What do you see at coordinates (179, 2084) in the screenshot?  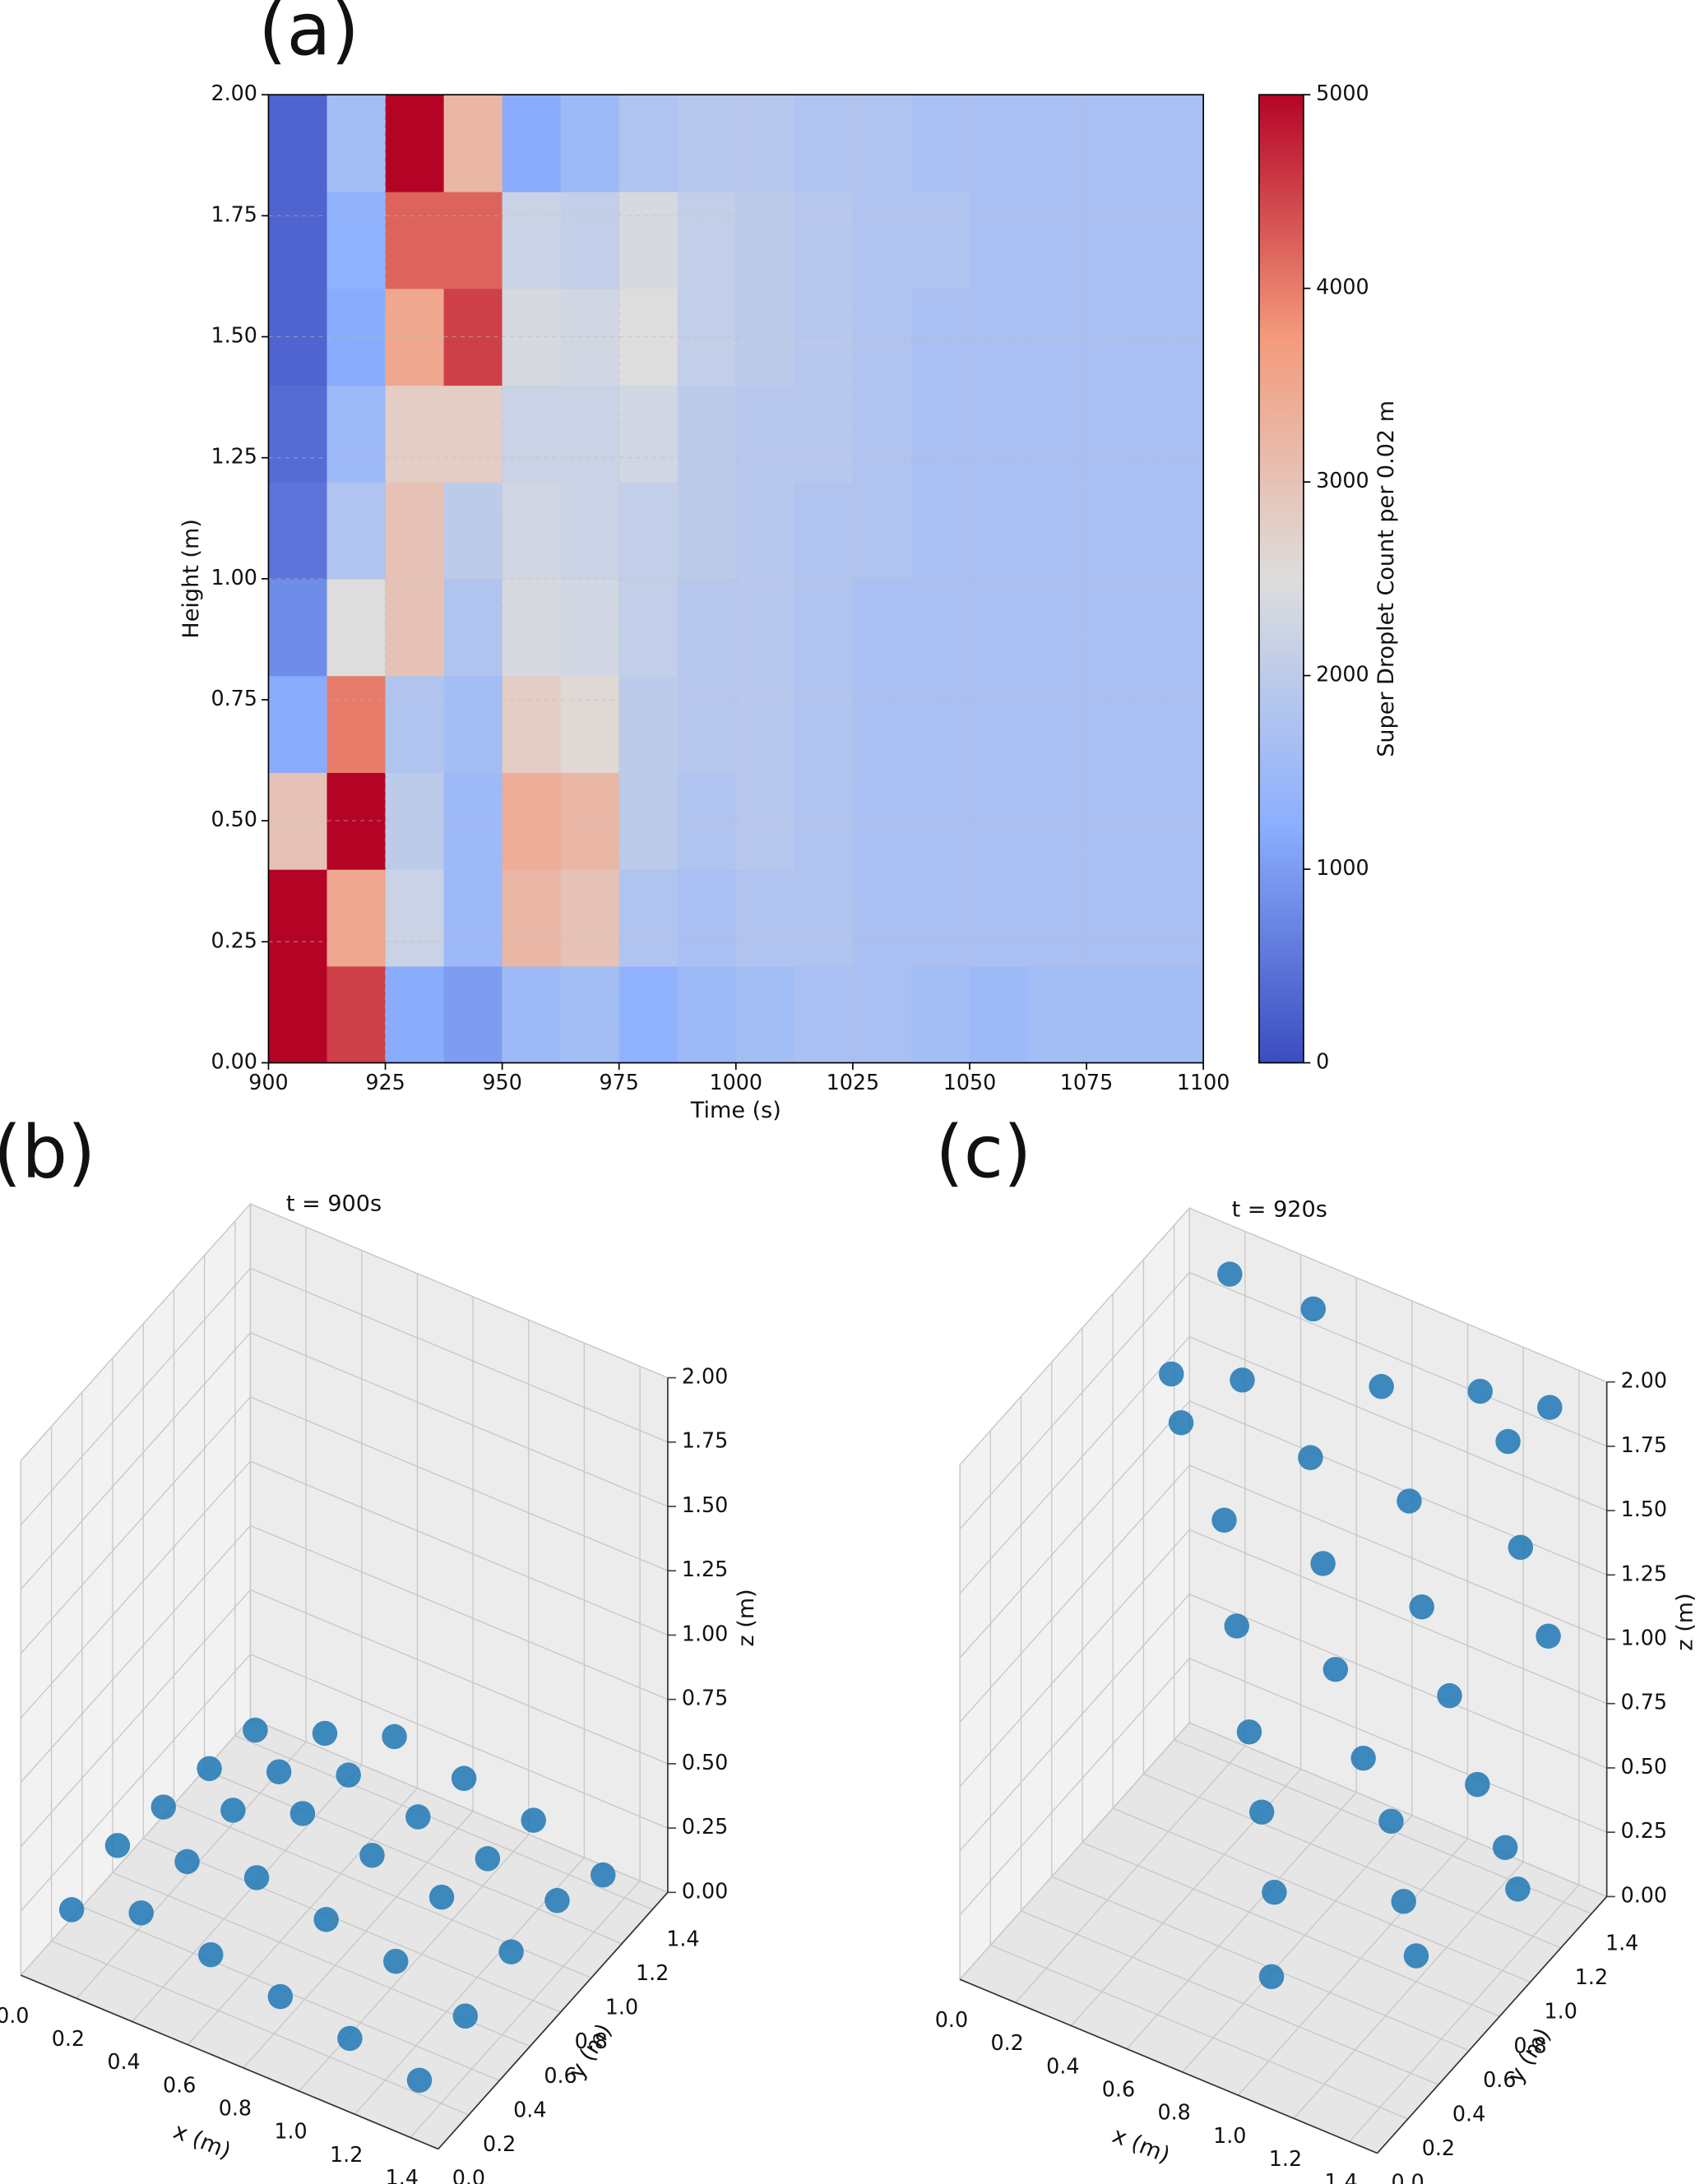 I see `x-tick-label: 0.6` at bounding box center [179, 2084].